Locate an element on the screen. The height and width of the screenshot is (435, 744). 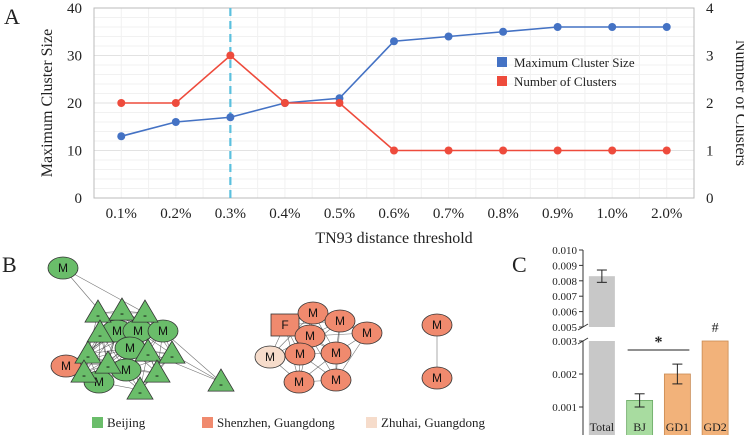
y2-tick-label: 0 is located at coordinates (710, 199).